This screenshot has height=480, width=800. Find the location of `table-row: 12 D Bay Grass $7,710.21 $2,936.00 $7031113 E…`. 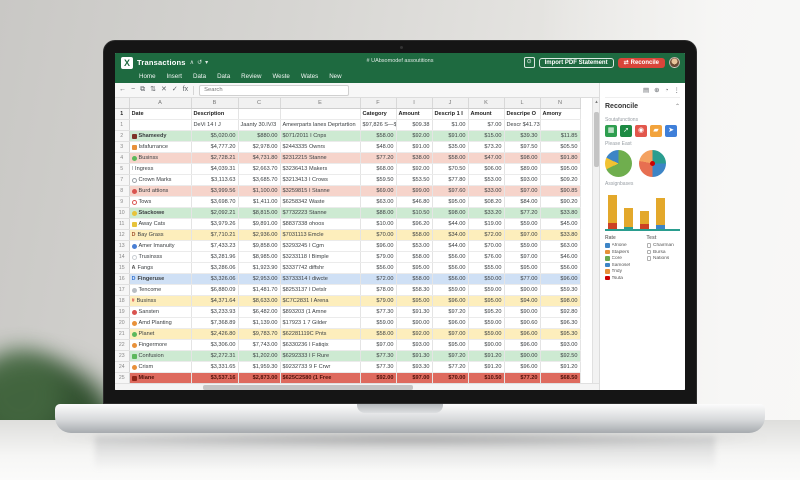

table-row: 12 D Bay Grass $7,710.21 $2,936.00 $7031113 E… is located at coordinates (348, 235).